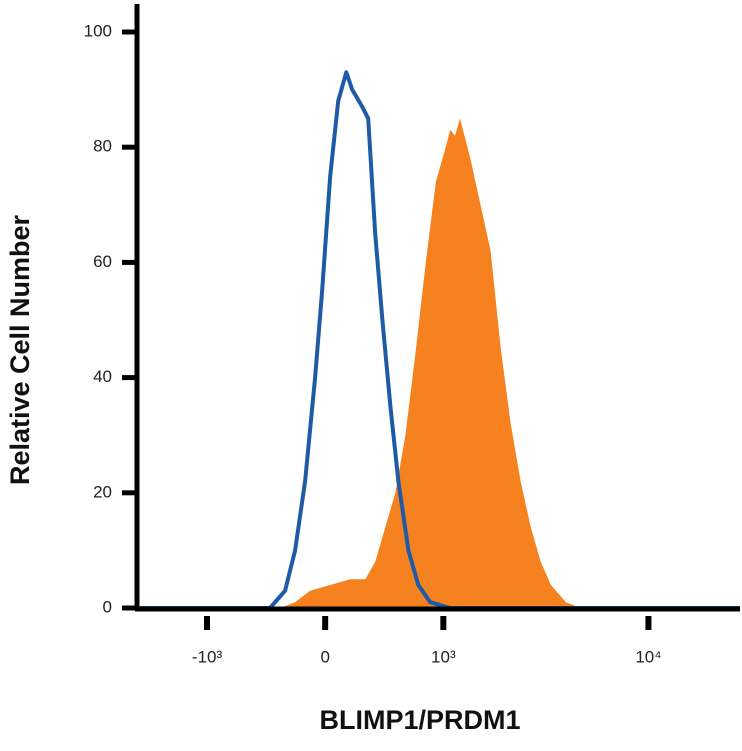 The width and height of the screenshot is (742, 751). Describe the element at coordinates (443, 656) in the screenshot. I see `x-tick-label: 10³` at that location.